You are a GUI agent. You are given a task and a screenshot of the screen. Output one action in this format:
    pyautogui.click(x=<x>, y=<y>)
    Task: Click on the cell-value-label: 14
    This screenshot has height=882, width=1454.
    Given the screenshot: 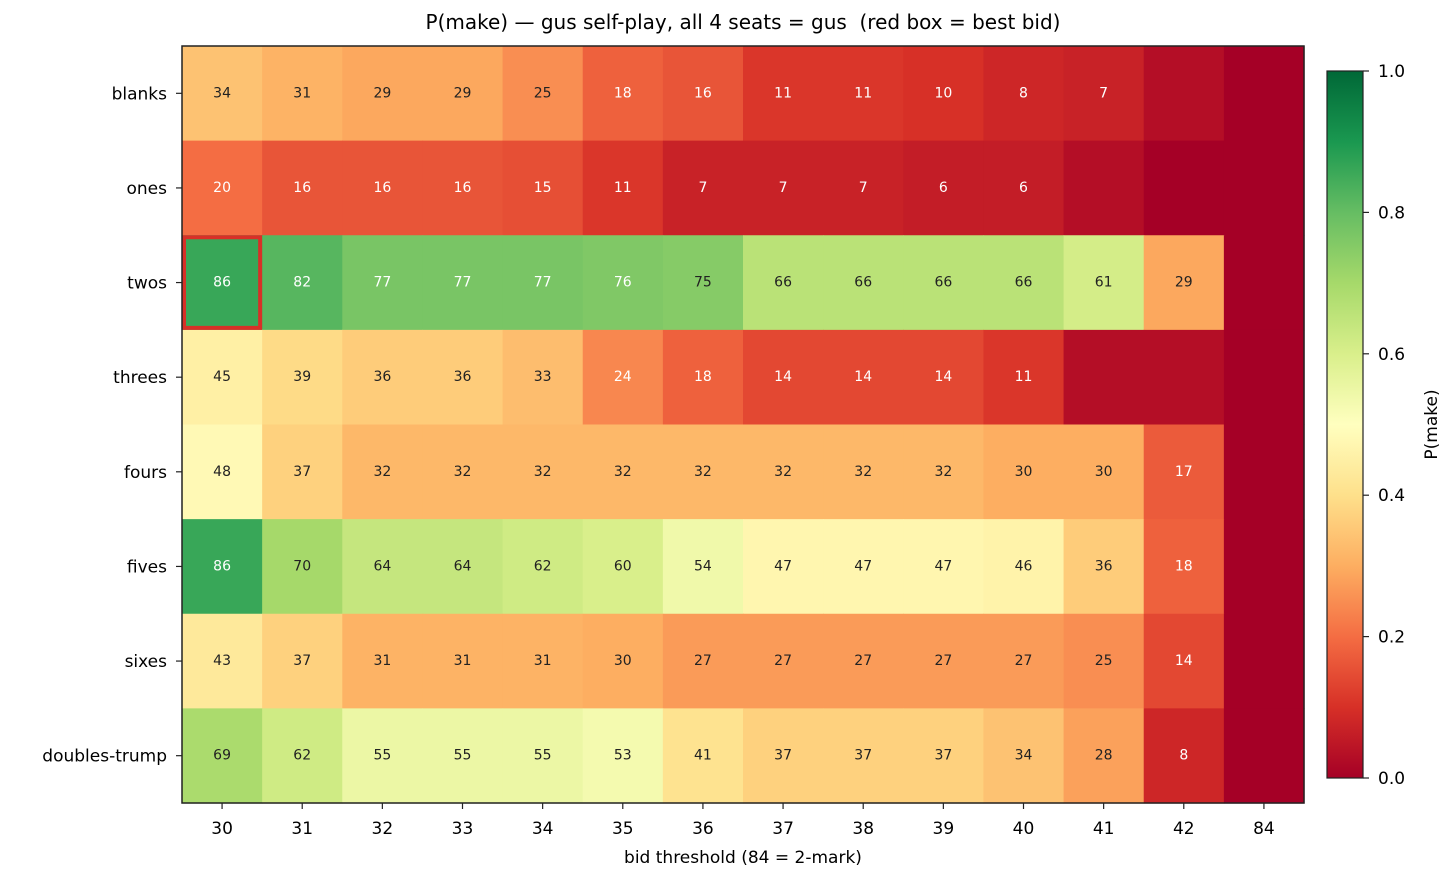 What is the action you would take?
    pyautogui.click(x=1184, y=661)
    